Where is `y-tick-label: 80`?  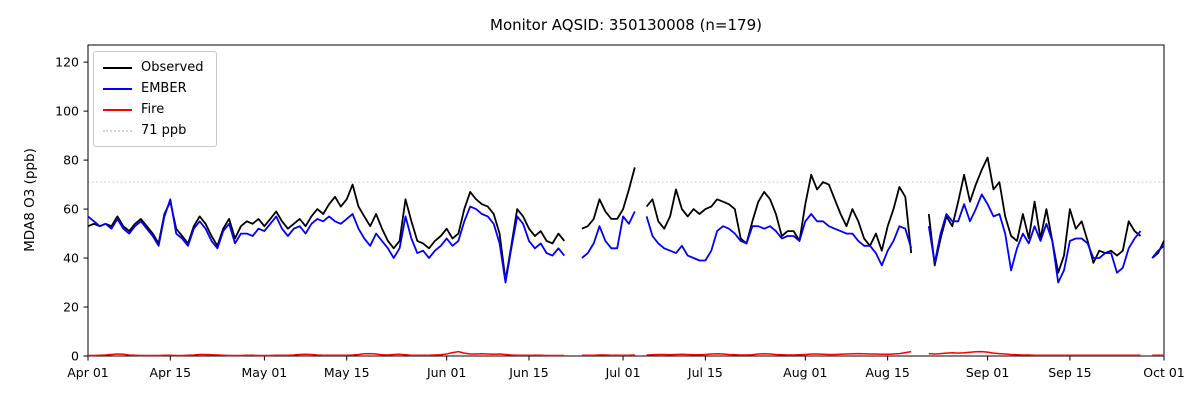 y-tick-label: 80 is located at coordinates (71, 160).